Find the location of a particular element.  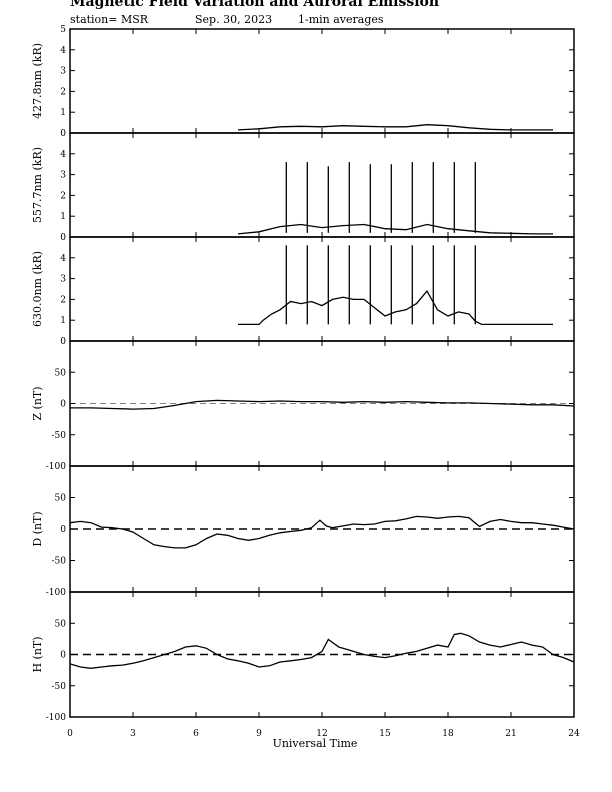

ytick-label-D: 0 is located at coordinates (63, 530).